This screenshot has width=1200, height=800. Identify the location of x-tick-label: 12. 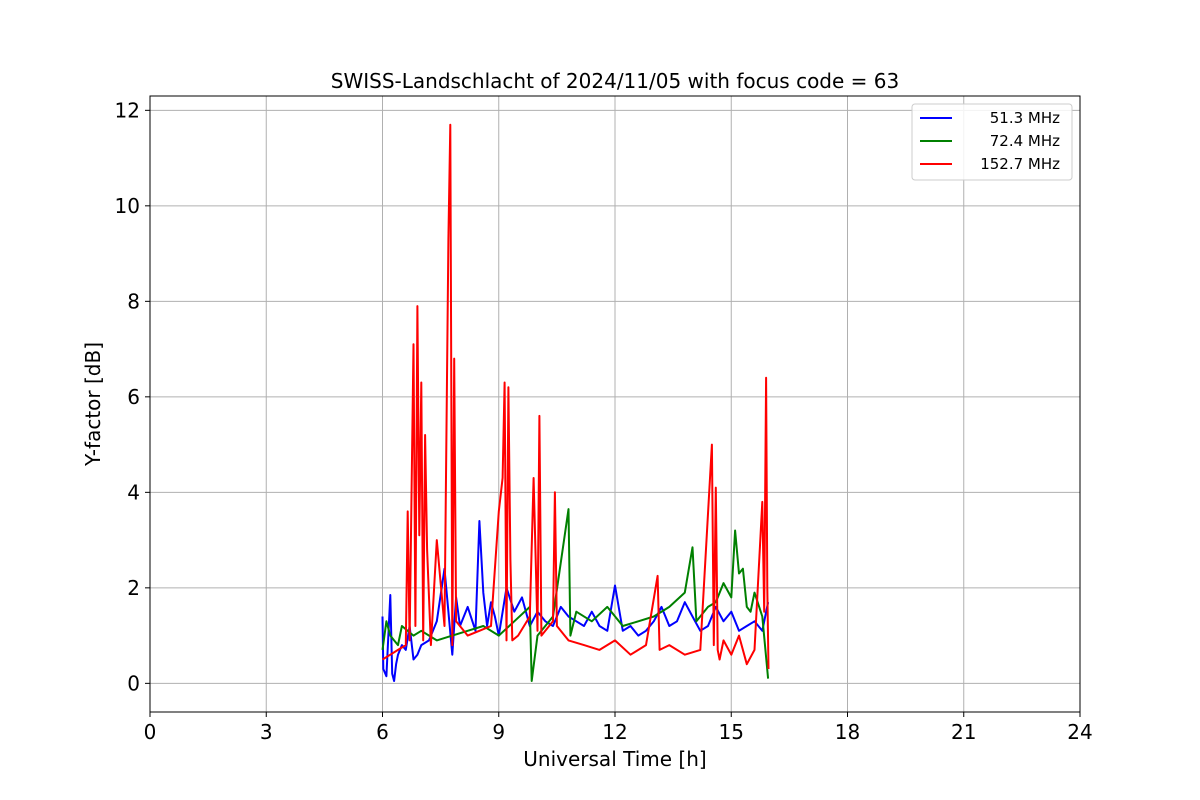
(614, 732).